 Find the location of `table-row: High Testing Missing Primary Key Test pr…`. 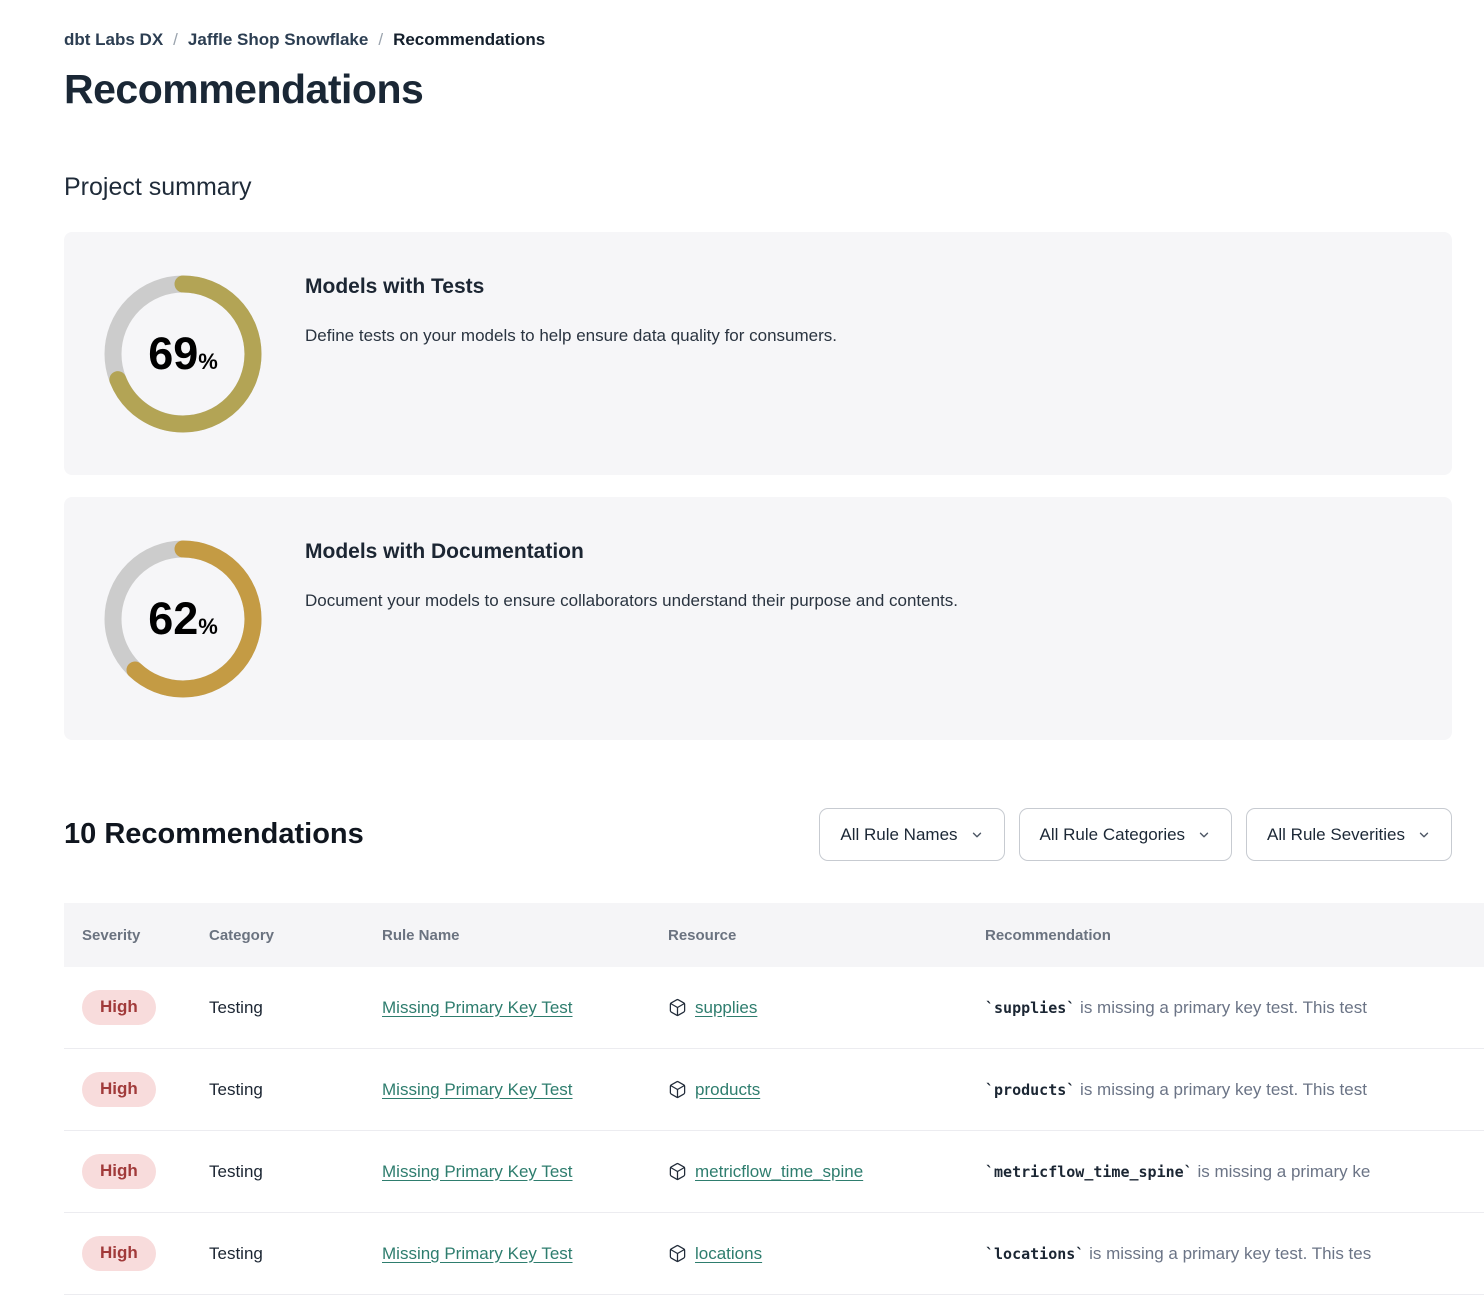

table-row: High Testing Missing Primary Key Test pr… is located at coordinates (774, 1090).